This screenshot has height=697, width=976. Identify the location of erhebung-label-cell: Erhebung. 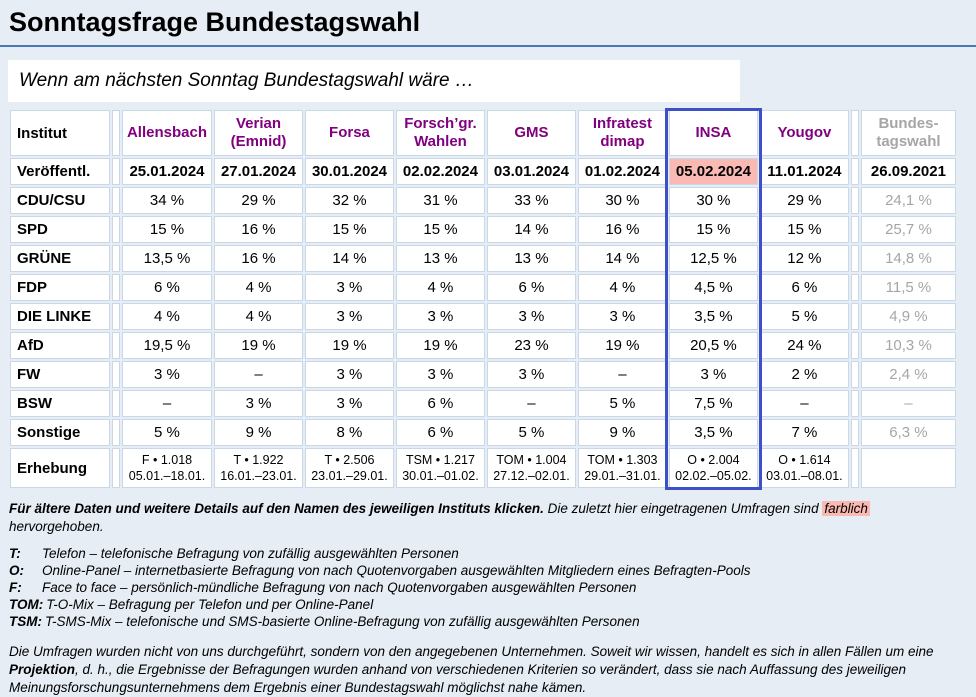
(60, 468).